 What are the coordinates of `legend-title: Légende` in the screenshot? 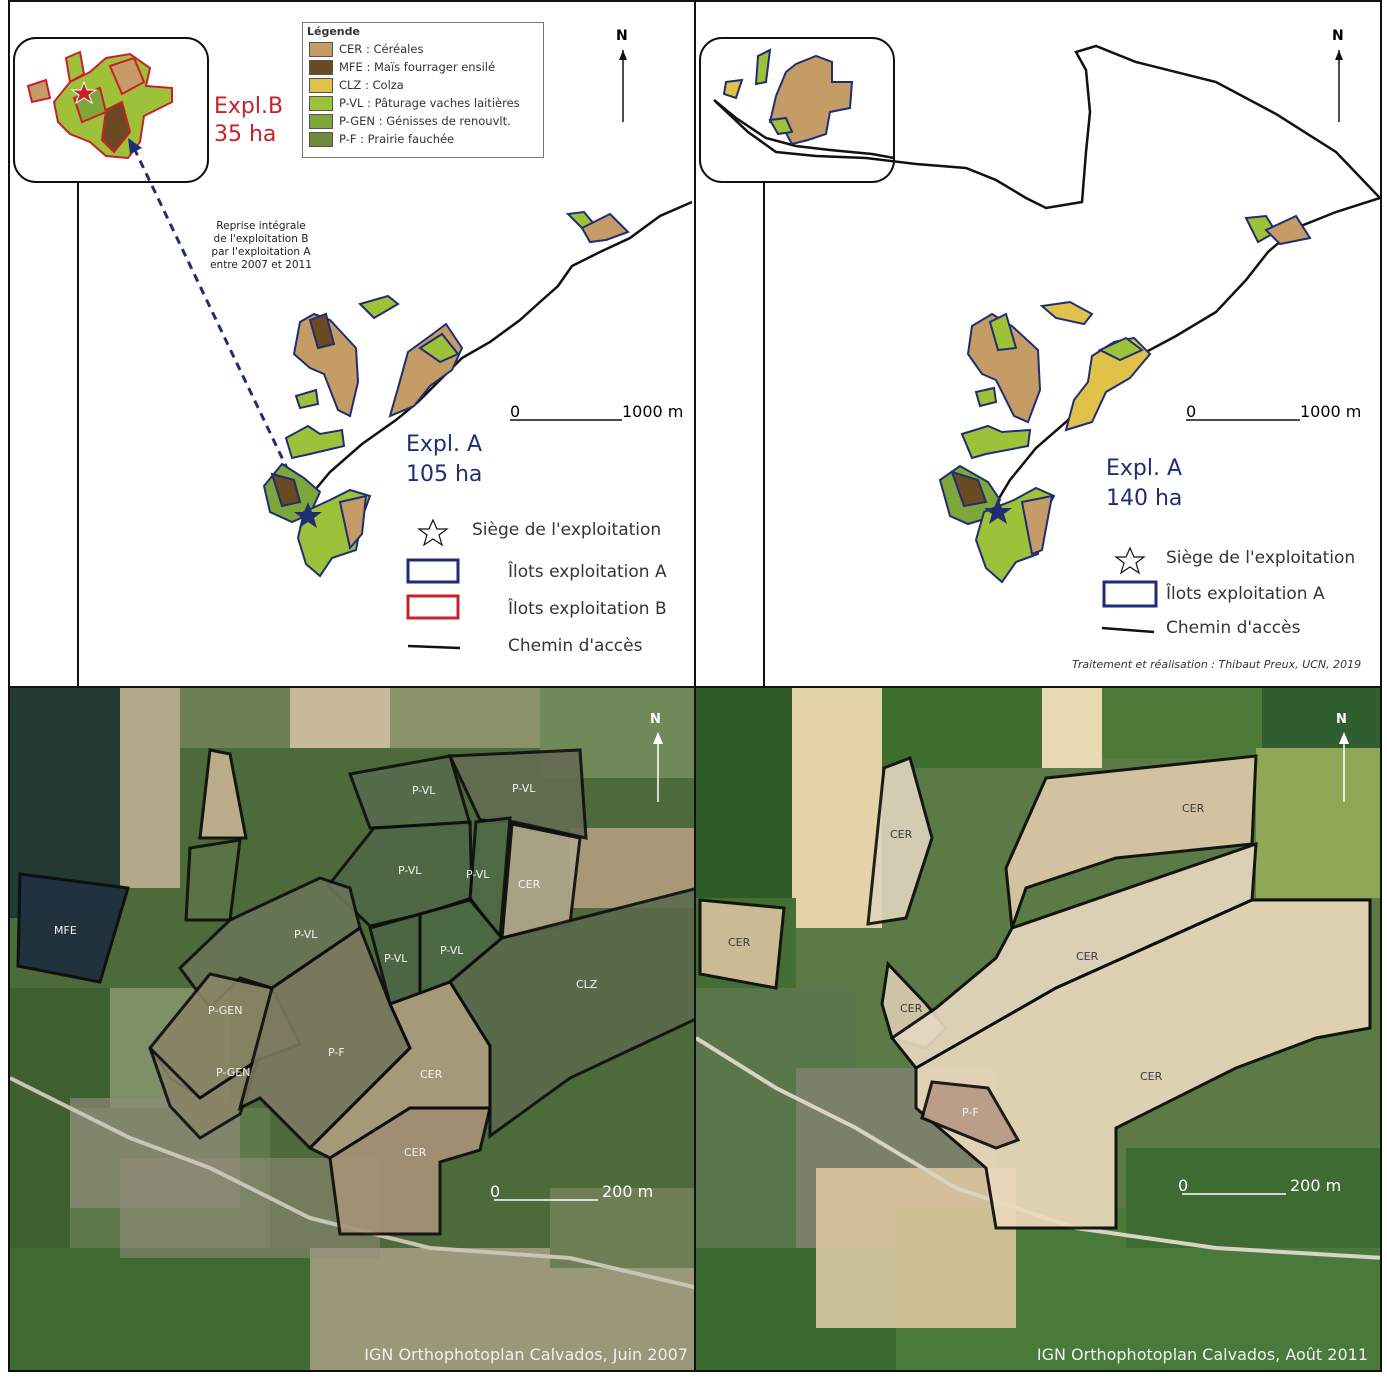 It's located at (333, 31).